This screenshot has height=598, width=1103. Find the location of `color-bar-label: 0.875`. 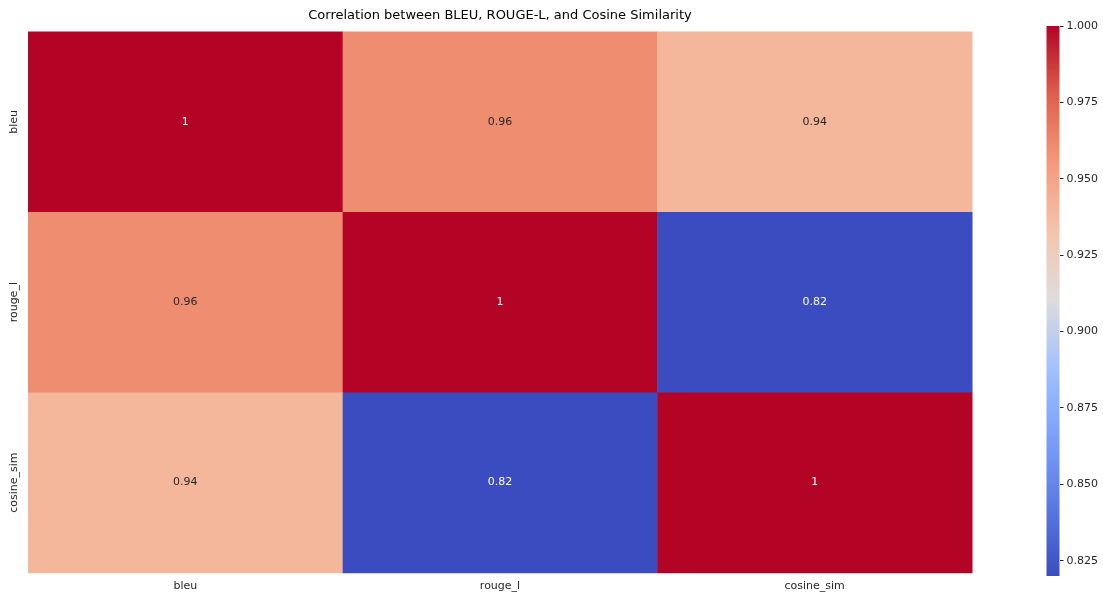

color-bar-label: 0.875 is located at coordinates (1082, 407).